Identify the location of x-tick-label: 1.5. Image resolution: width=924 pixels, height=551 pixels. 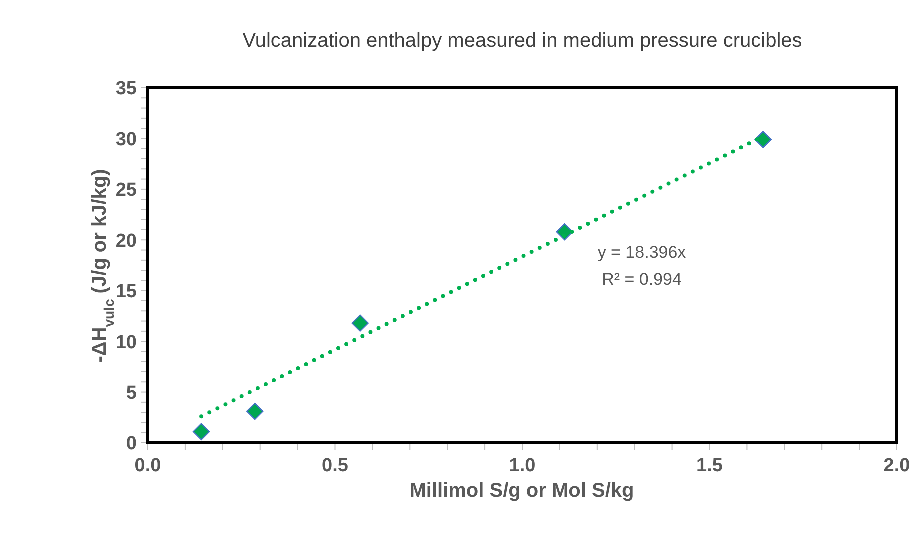
(710, 465).